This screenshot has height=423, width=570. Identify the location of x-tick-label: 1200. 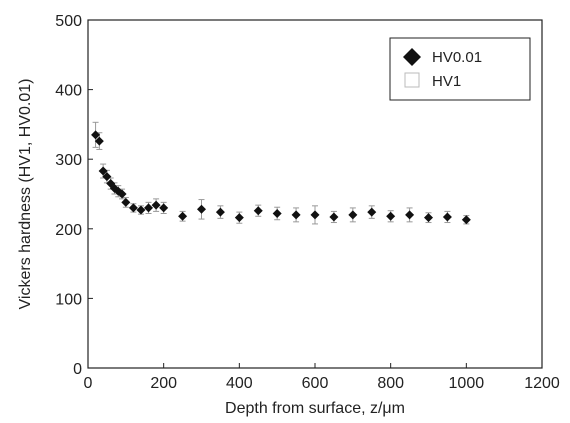
(542, 383).